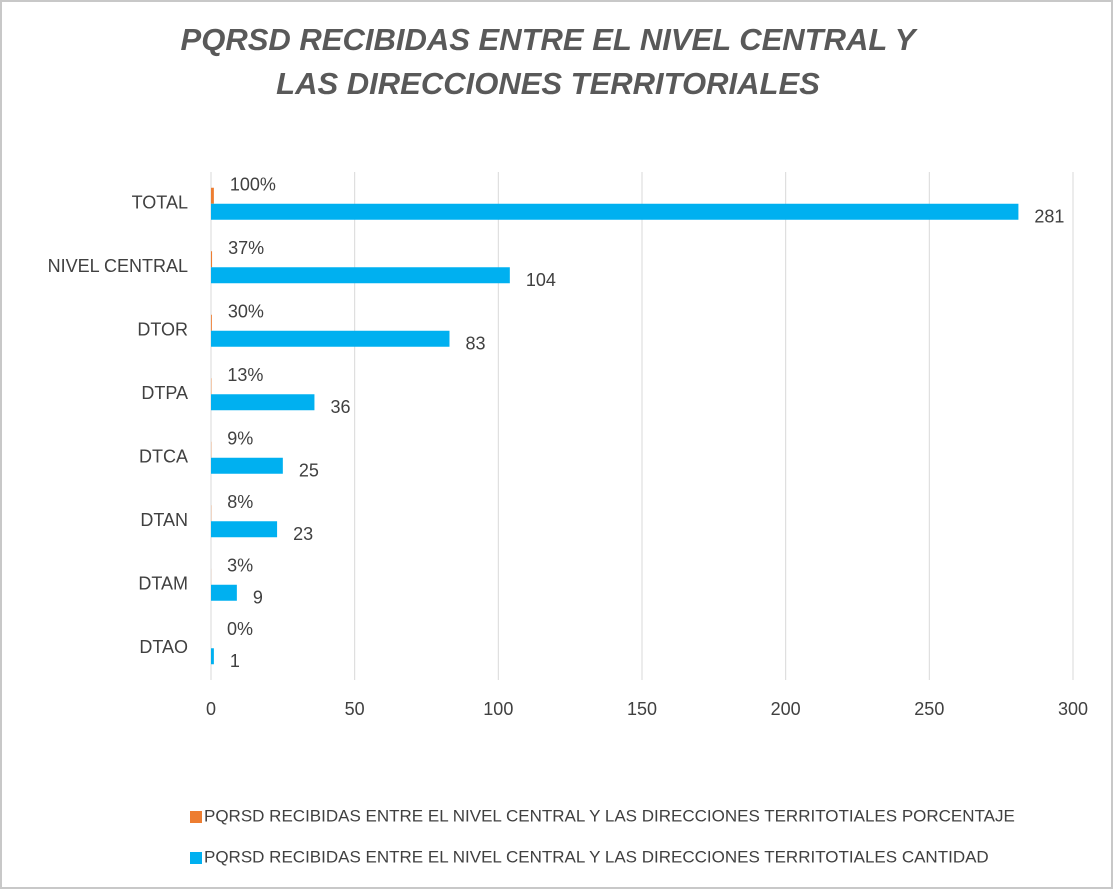 The height and width of the screenshot is (889, 1113). Describe the element at coordinates (160, 203) in the screenshot. I see `y-tick-label: TOTAL` at that location.